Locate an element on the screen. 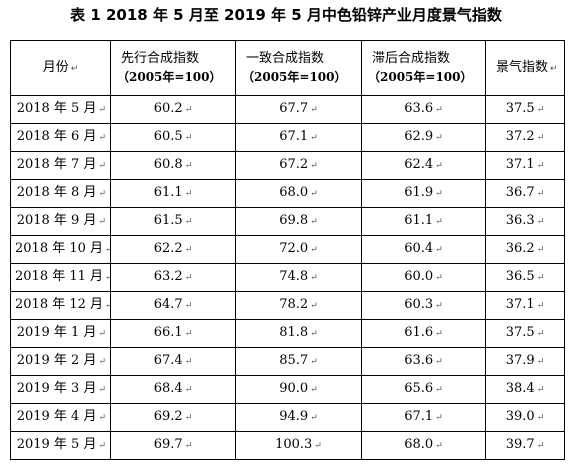 The image size is (572, 464). cell-coincident-index-value: 100.3 is located at coordinates (294, 444).